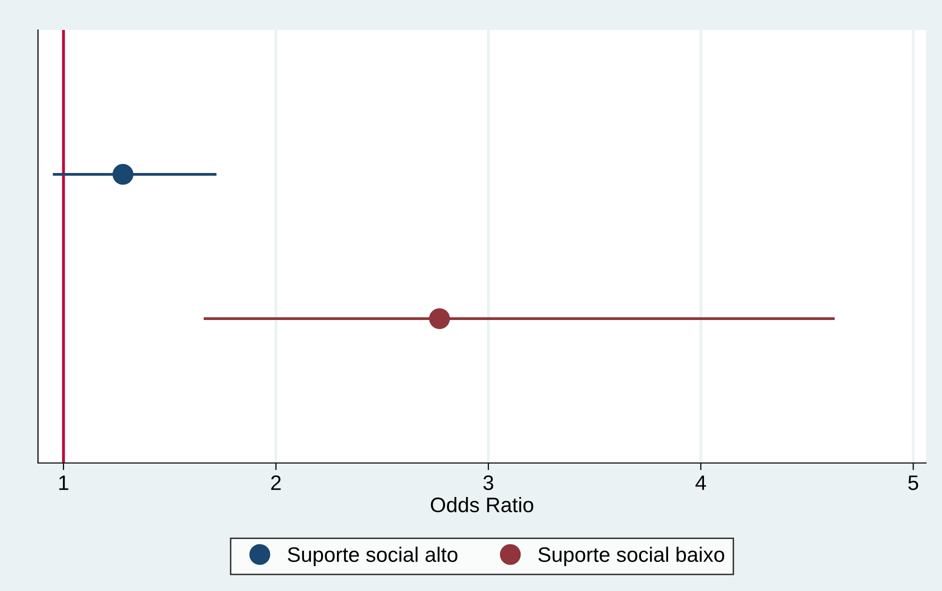 The width and height of the screenshot is (942, 591). Describe the element at coordinates (631, 556) in the screenshot. I see `legend-label: Suporte social baixo` at that location.